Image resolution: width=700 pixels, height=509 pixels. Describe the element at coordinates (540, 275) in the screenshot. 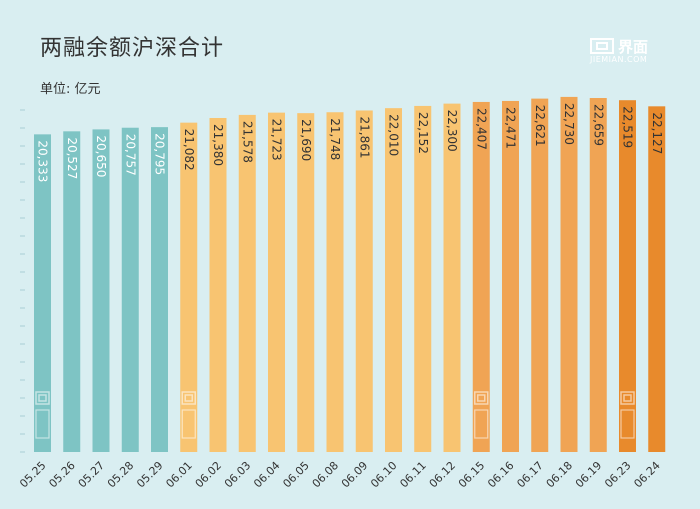

I see `bar-06.17` at that location.